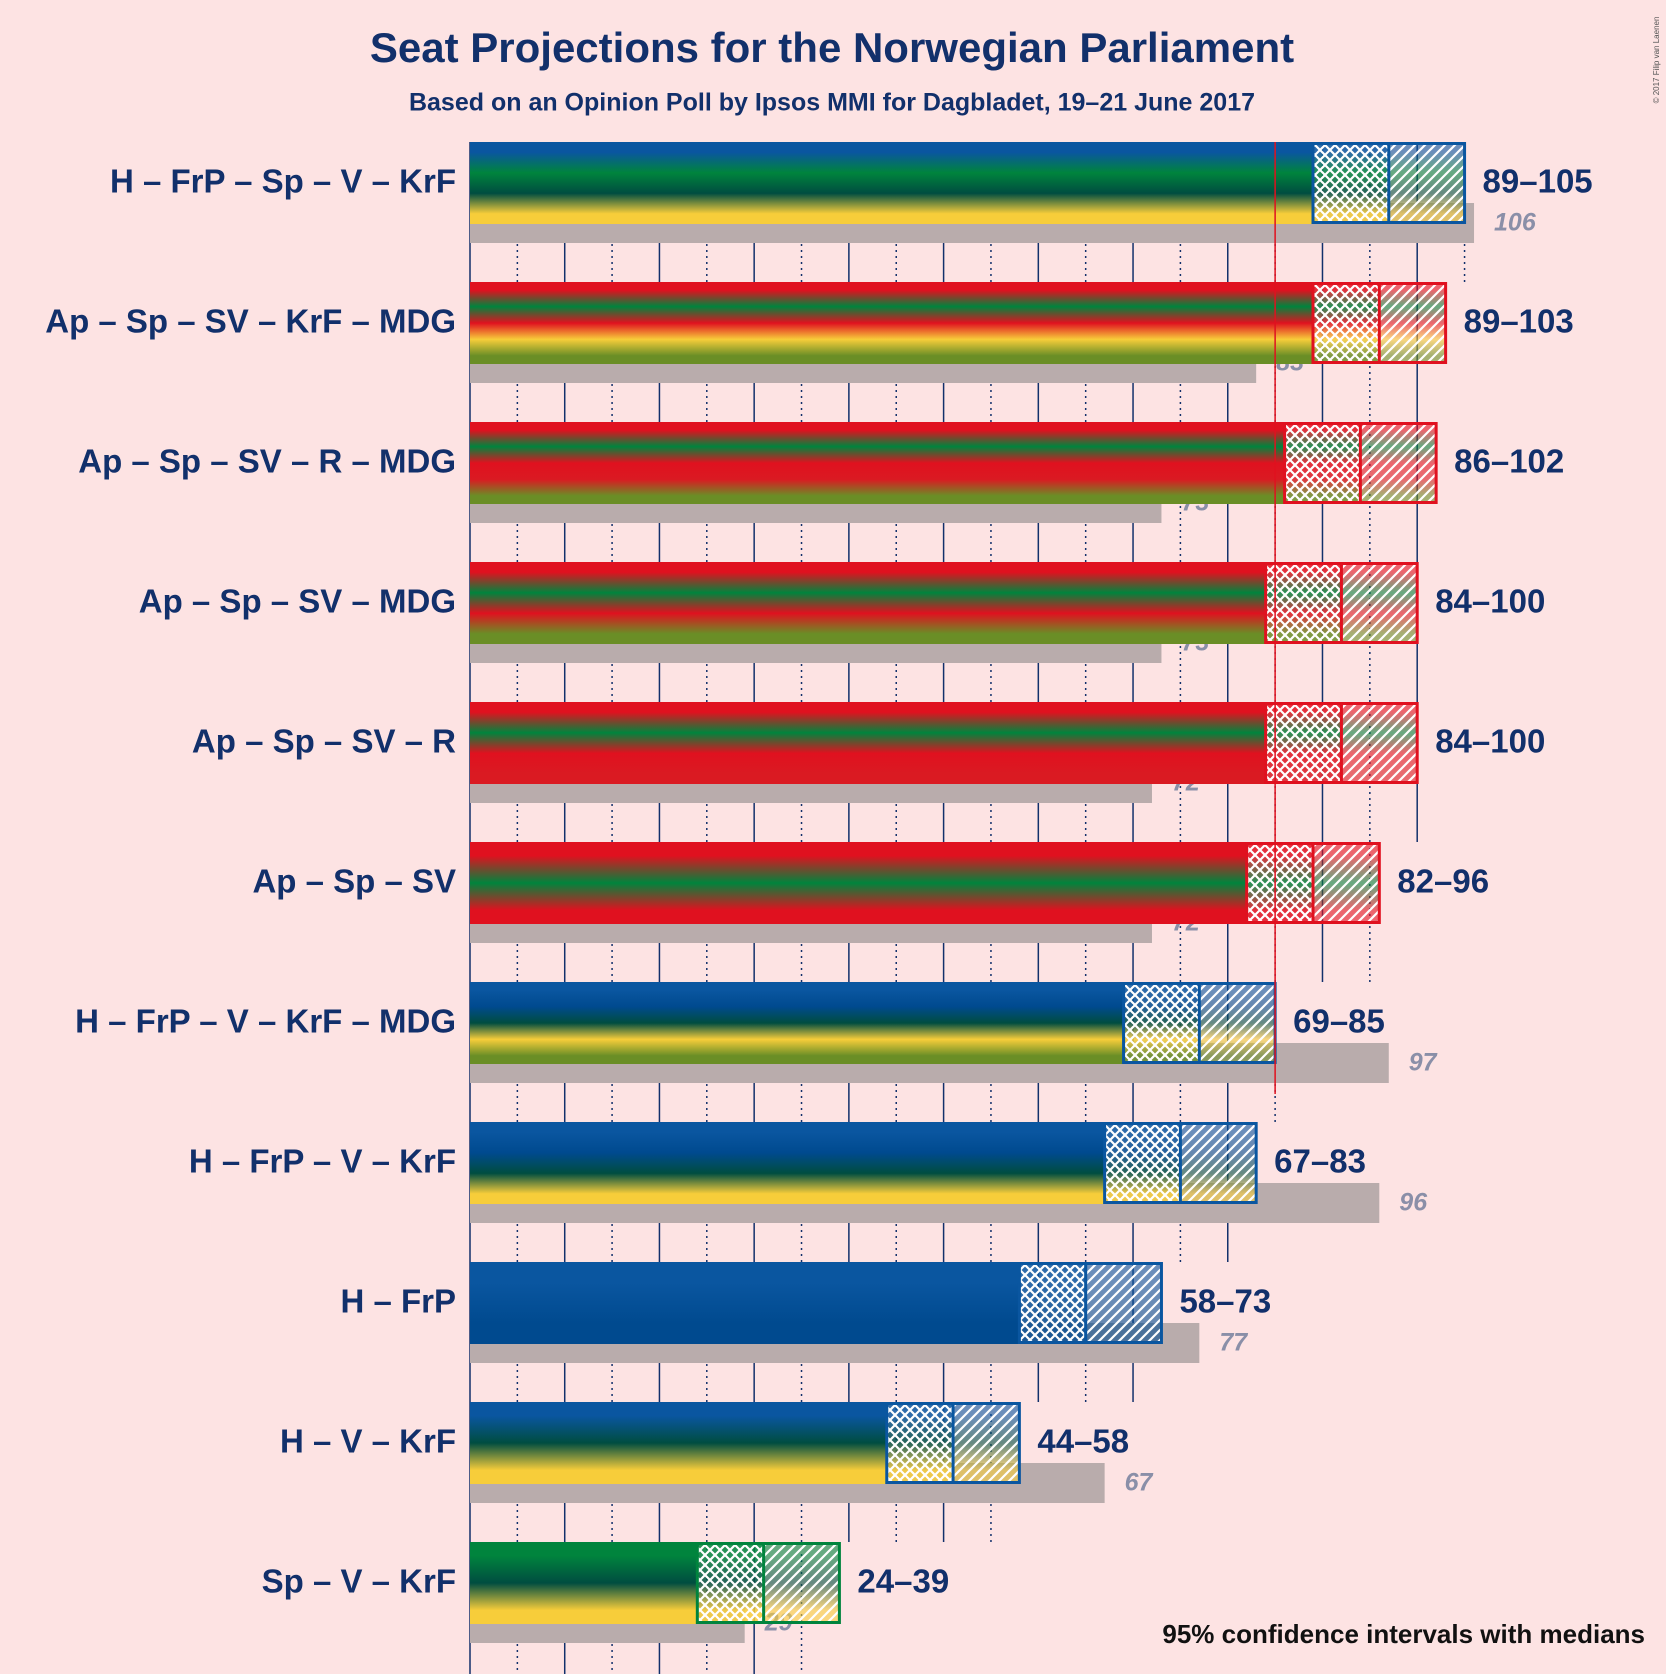 The image size is (1666, 1674). Describe the element at coordinates (903, 1581) in the screenshot. I see `range-label: 24–39` at that location.